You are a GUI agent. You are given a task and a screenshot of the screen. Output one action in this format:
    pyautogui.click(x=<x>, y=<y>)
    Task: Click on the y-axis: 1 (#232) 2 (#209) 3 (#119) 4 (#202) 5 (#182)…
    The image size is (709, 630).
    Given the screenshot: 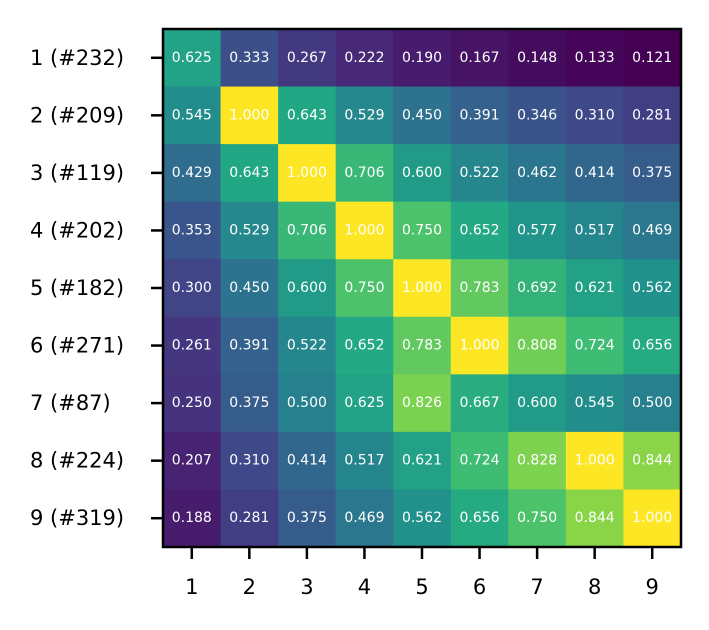 What is the action you would take?
    pyautogui.click(x=96, y=288)
    